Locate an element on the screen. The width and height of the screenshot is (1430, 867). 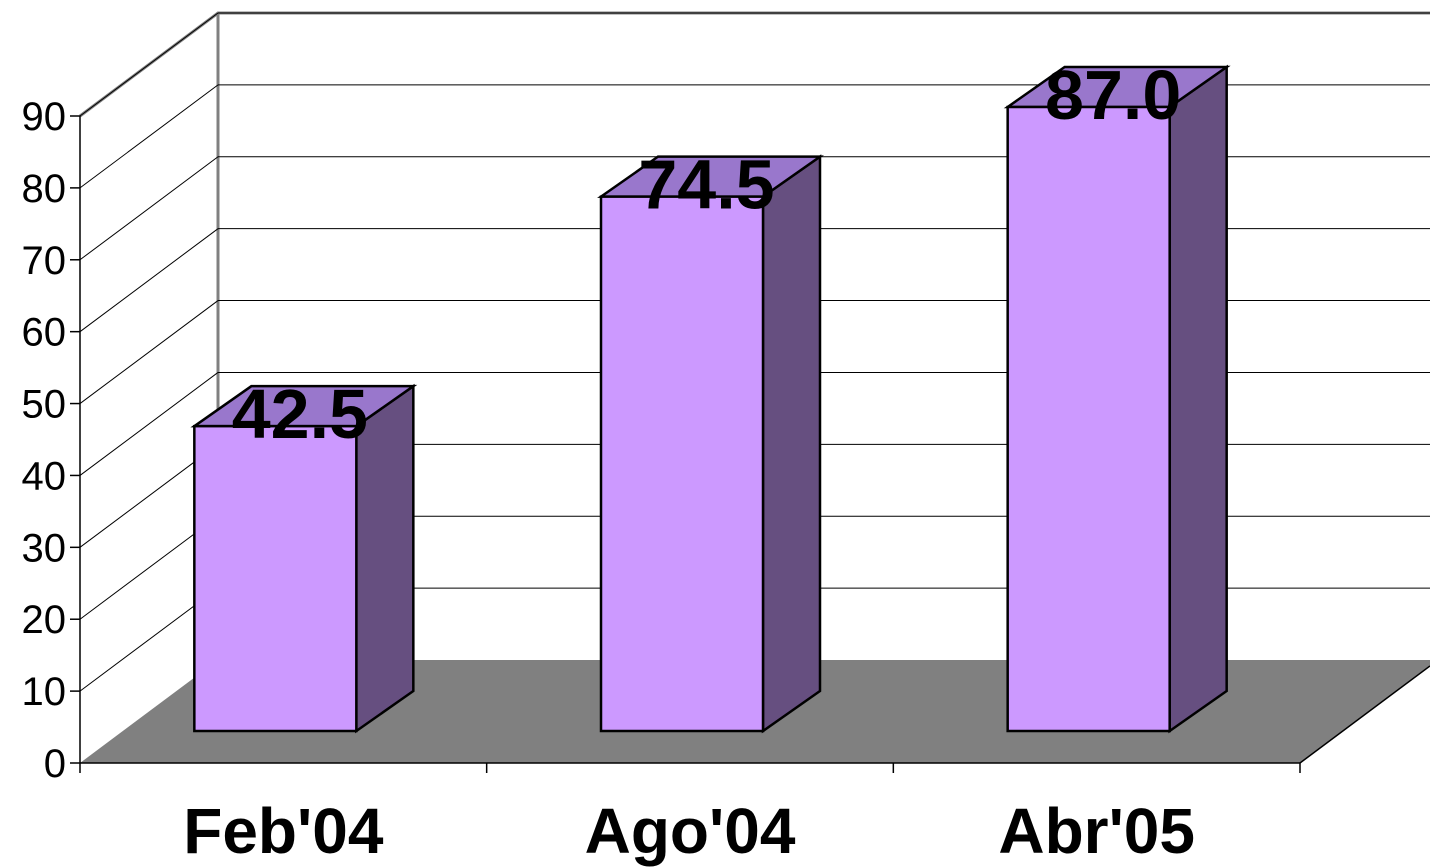
x-tick-label: Abr'05 is located at coordinates (1096, 831).